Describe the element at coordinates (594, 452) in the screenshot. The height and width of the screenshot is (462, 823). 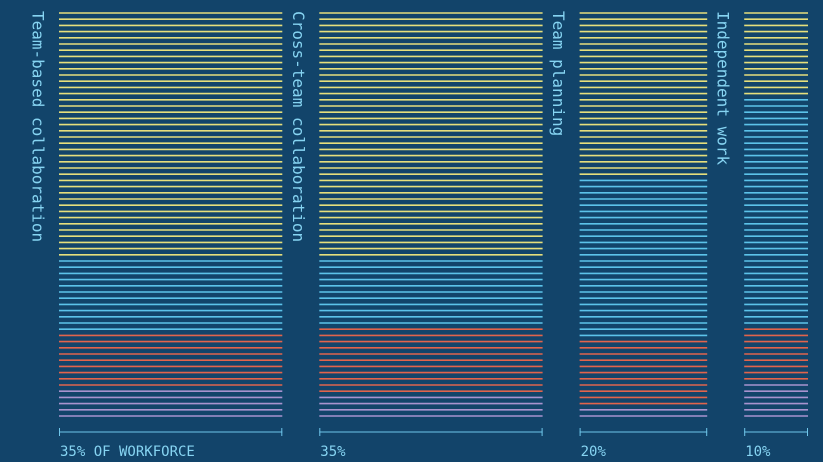
I see `width-label: 20%` at that location.